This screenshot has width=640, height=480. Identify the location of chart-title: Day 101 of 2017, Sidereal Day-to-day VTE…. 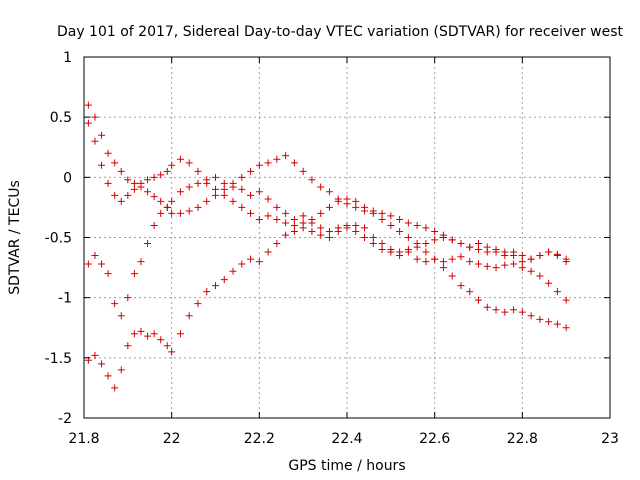
(340, 32).